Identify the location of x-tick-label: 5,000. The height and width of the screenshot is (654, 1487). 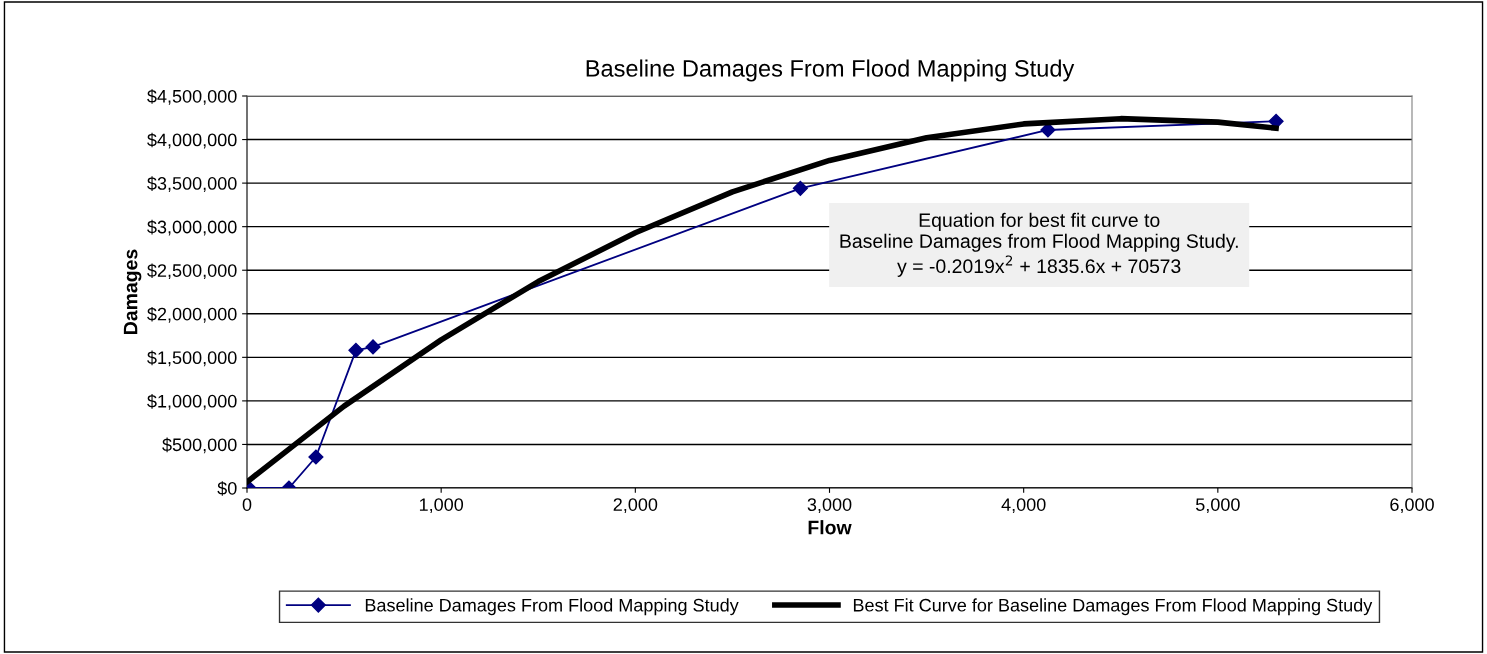
(1217, 506).